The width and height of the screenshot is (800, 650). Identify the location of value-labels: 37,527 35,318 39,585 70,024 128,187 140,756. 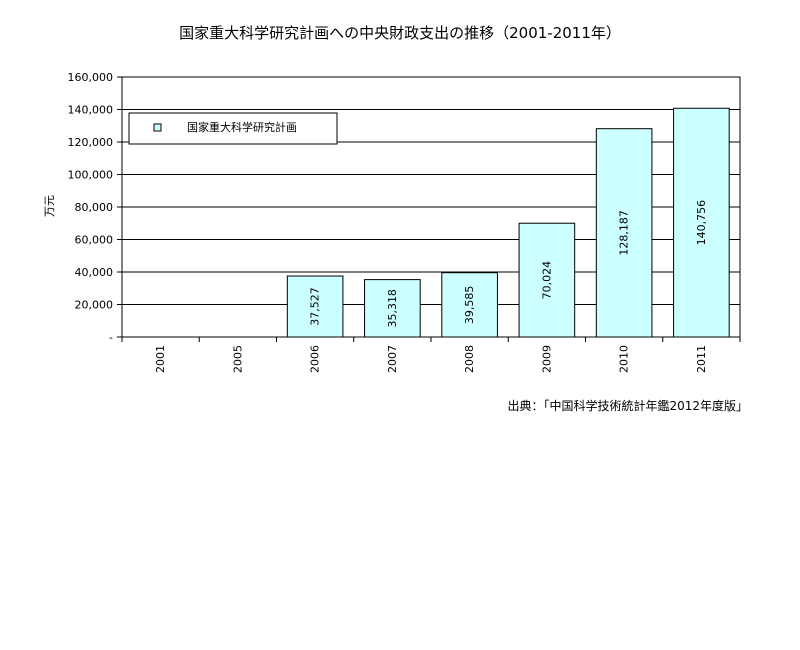
(508, 264).